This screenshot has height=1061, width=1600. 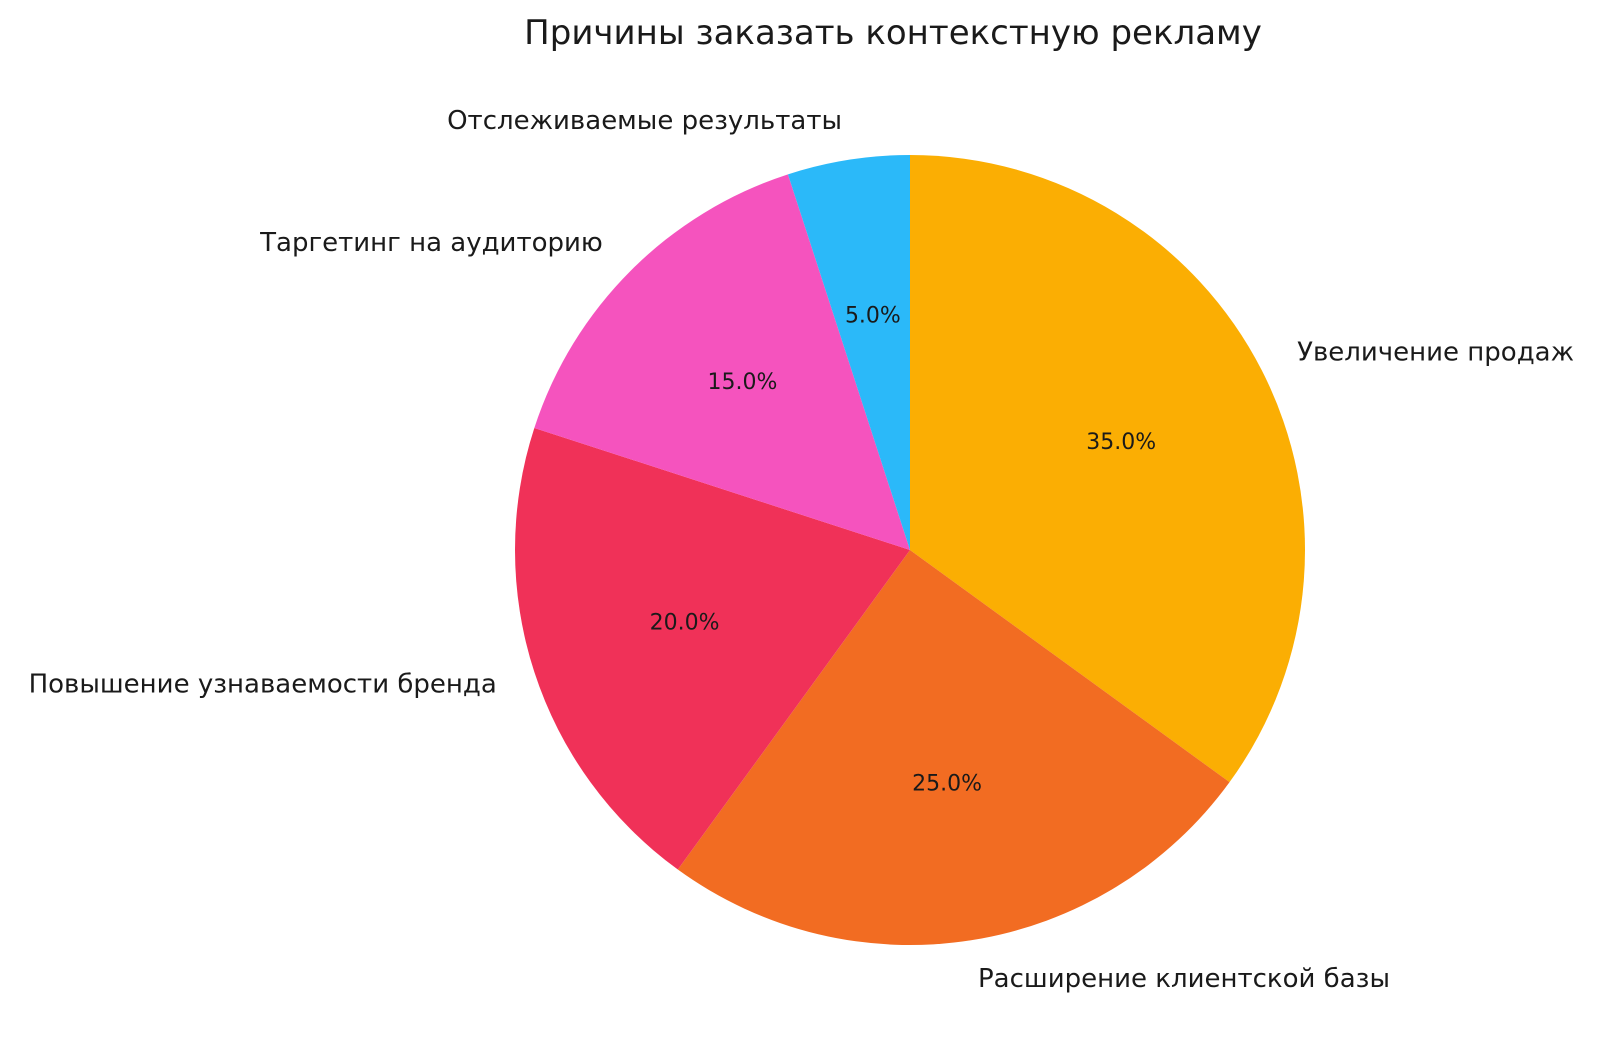 What do you see at coordinates (1184, 979) in the screenshot?
I see `slice-label-1: Расширение клиентской базы` at bounding box center [1184, 979].